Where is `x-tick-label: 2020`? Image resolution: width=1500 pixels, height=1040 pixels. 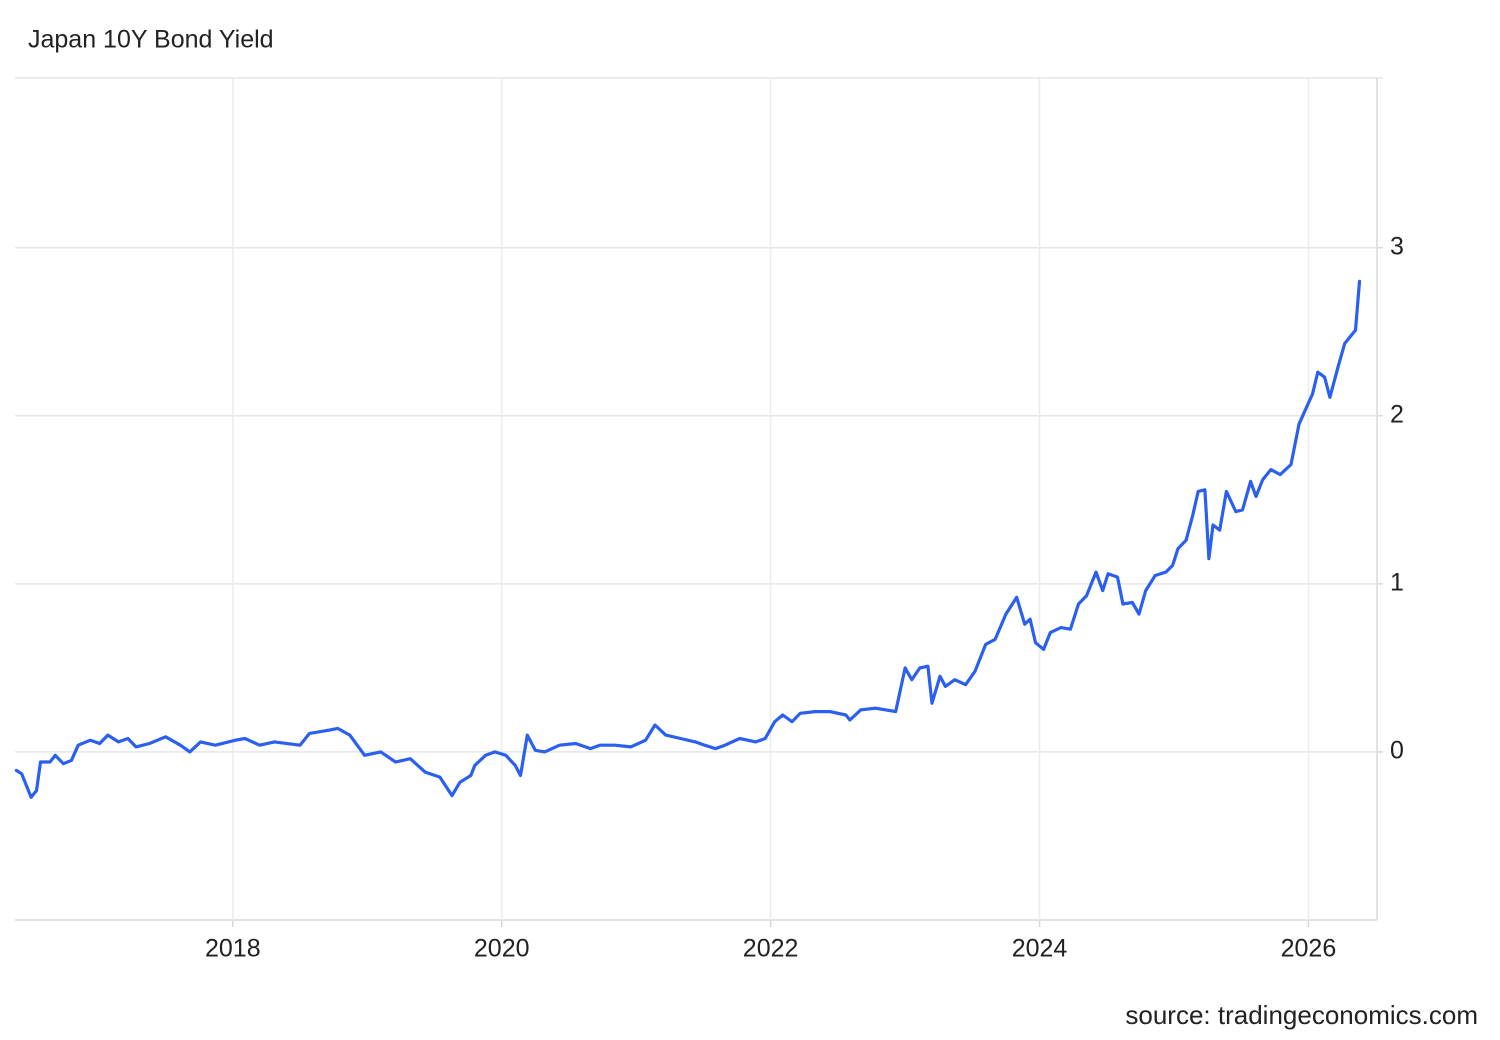 x-tick-label: 2020 is located at coordinates (502, 949).